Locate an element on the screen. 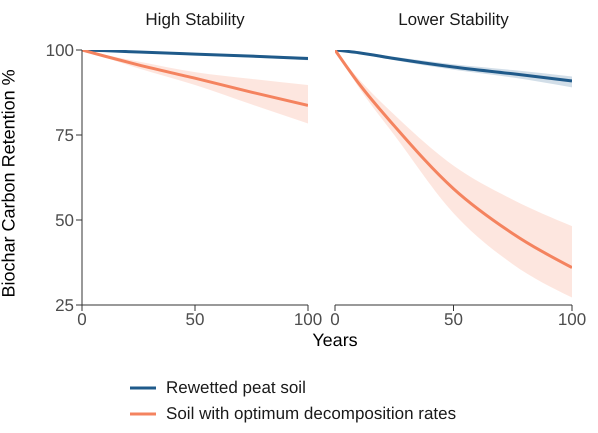 The height and width of the screenshot is (433, 598). line-series is located at coordinates (195, 78).